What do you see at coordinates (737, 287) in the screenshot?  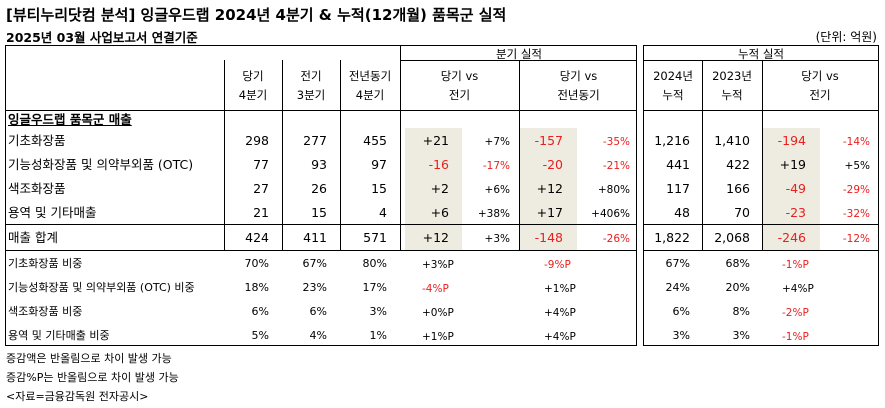 I see `cell-2023-cum: 20%` at bounding box center [737, 287].